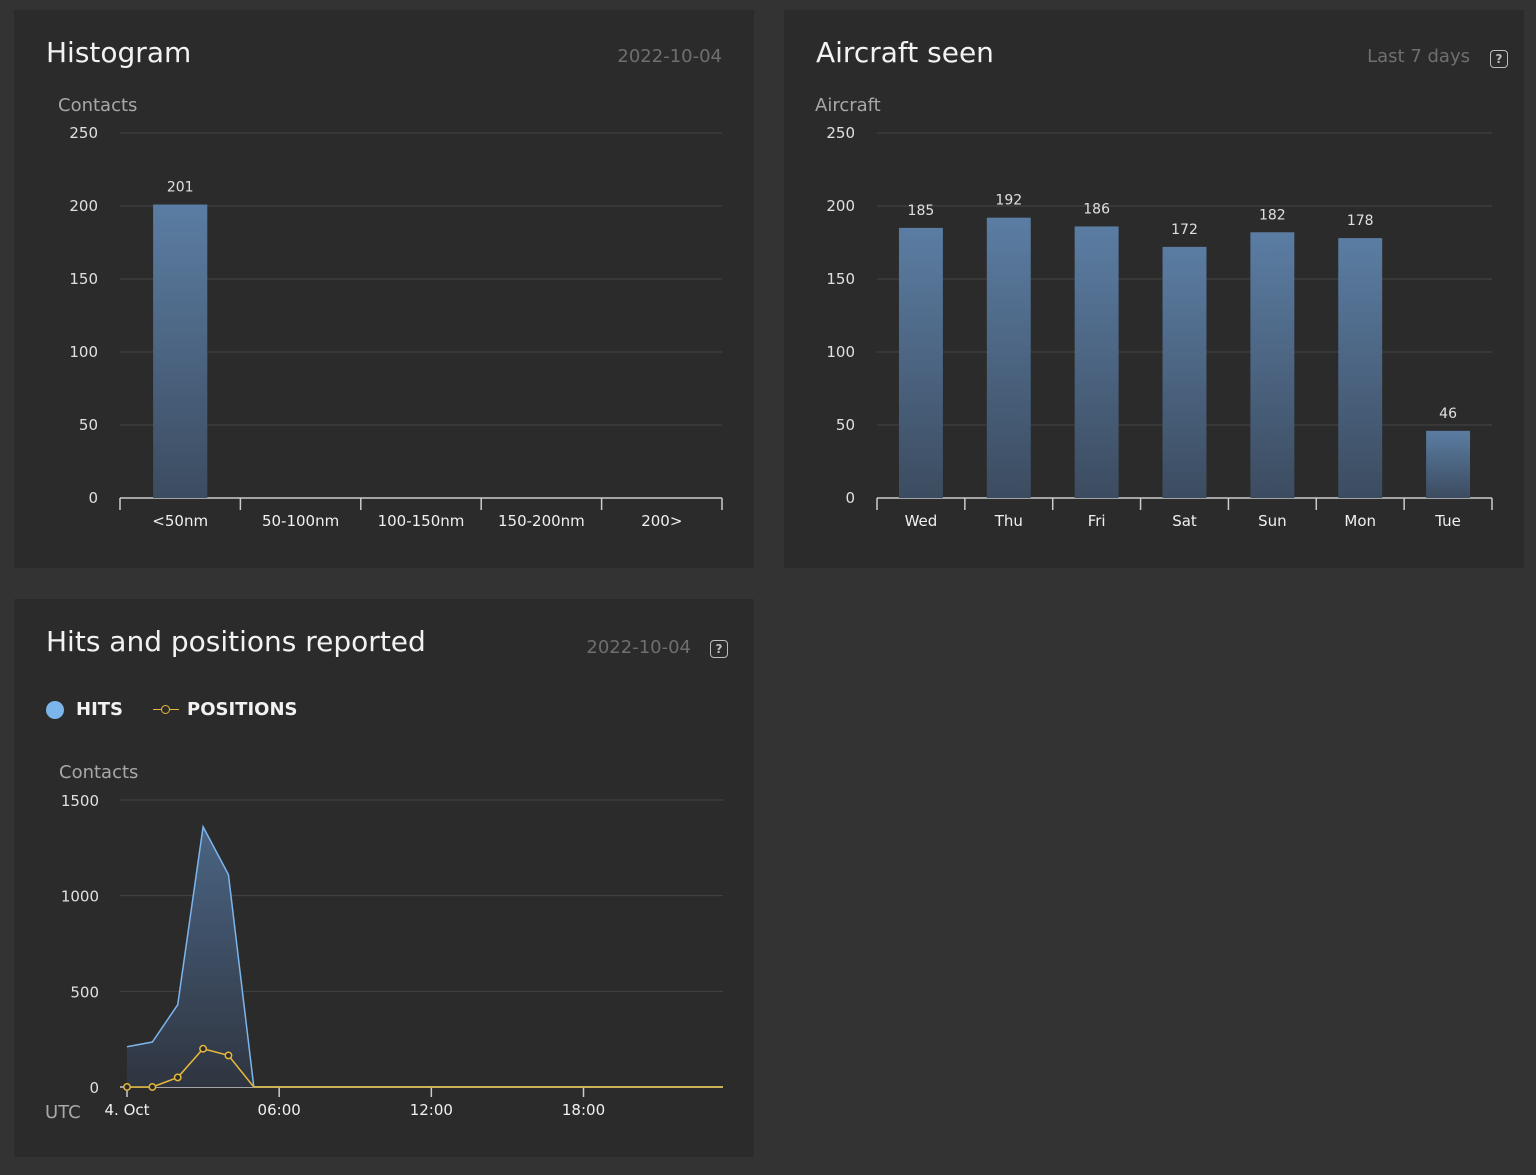 Image resolution: width=1536 pixels, height=1175 pixels. I want to click on y-axis-title: Aircraft, so click(848, 105).